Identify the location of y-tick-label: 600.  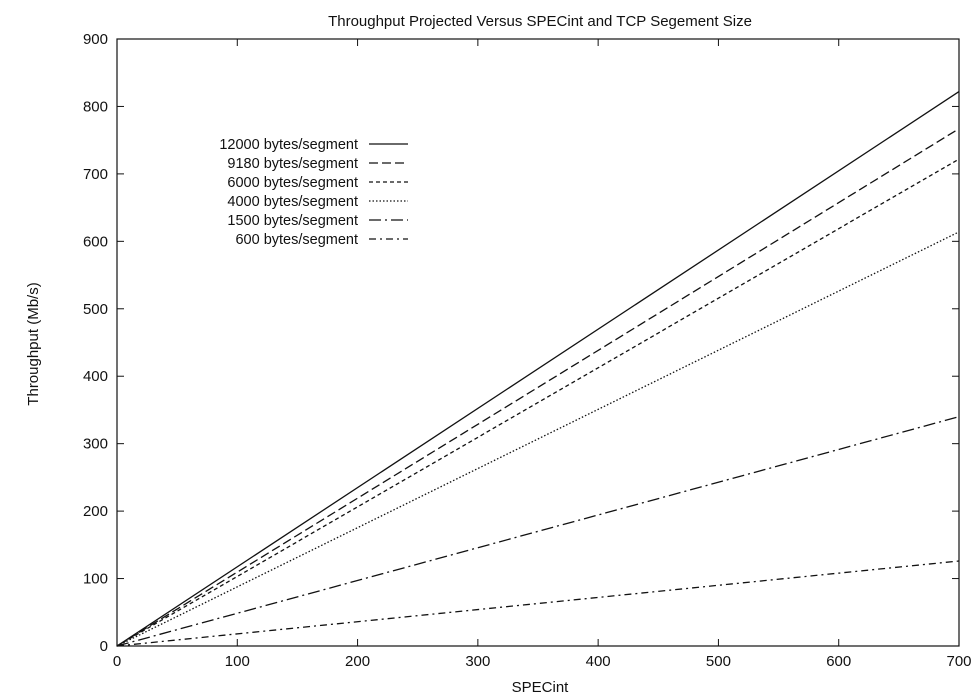
(95, 241).